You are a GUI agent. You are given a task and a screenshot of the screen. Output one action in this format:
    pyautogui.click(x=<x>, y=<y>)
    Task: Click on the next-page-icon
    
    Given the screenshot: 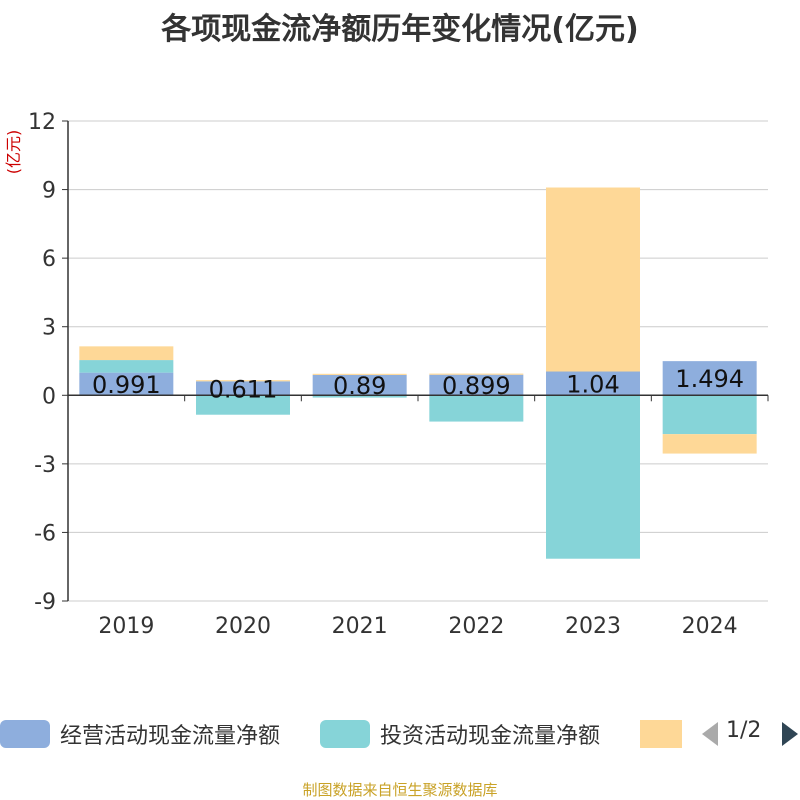 What is the action you would take?
    pyautogui.click(x=789, y=734)
    